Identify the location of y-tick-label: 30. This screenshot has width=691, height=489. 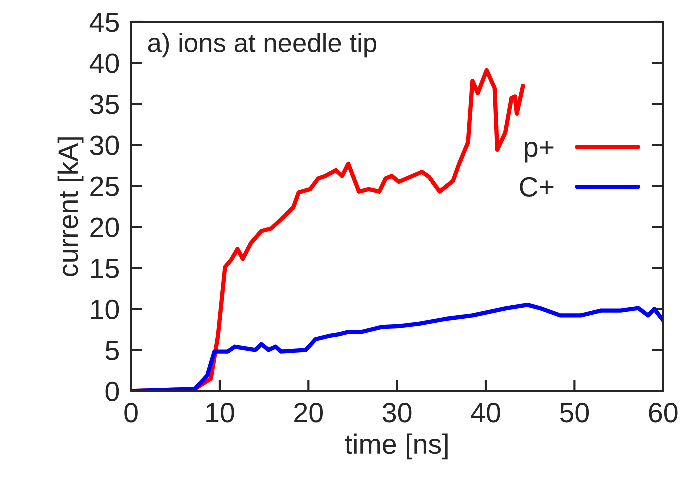
(105, 146).